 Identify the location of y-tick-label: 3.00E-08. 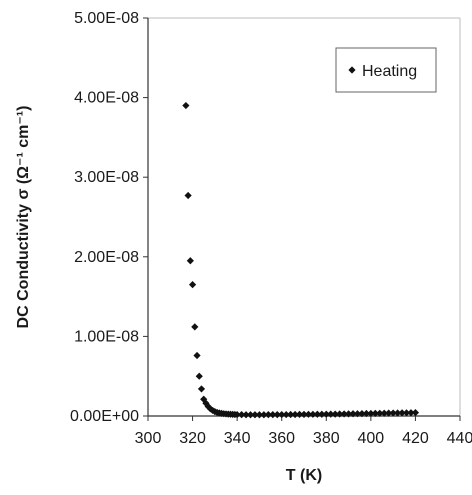
(106, 177).